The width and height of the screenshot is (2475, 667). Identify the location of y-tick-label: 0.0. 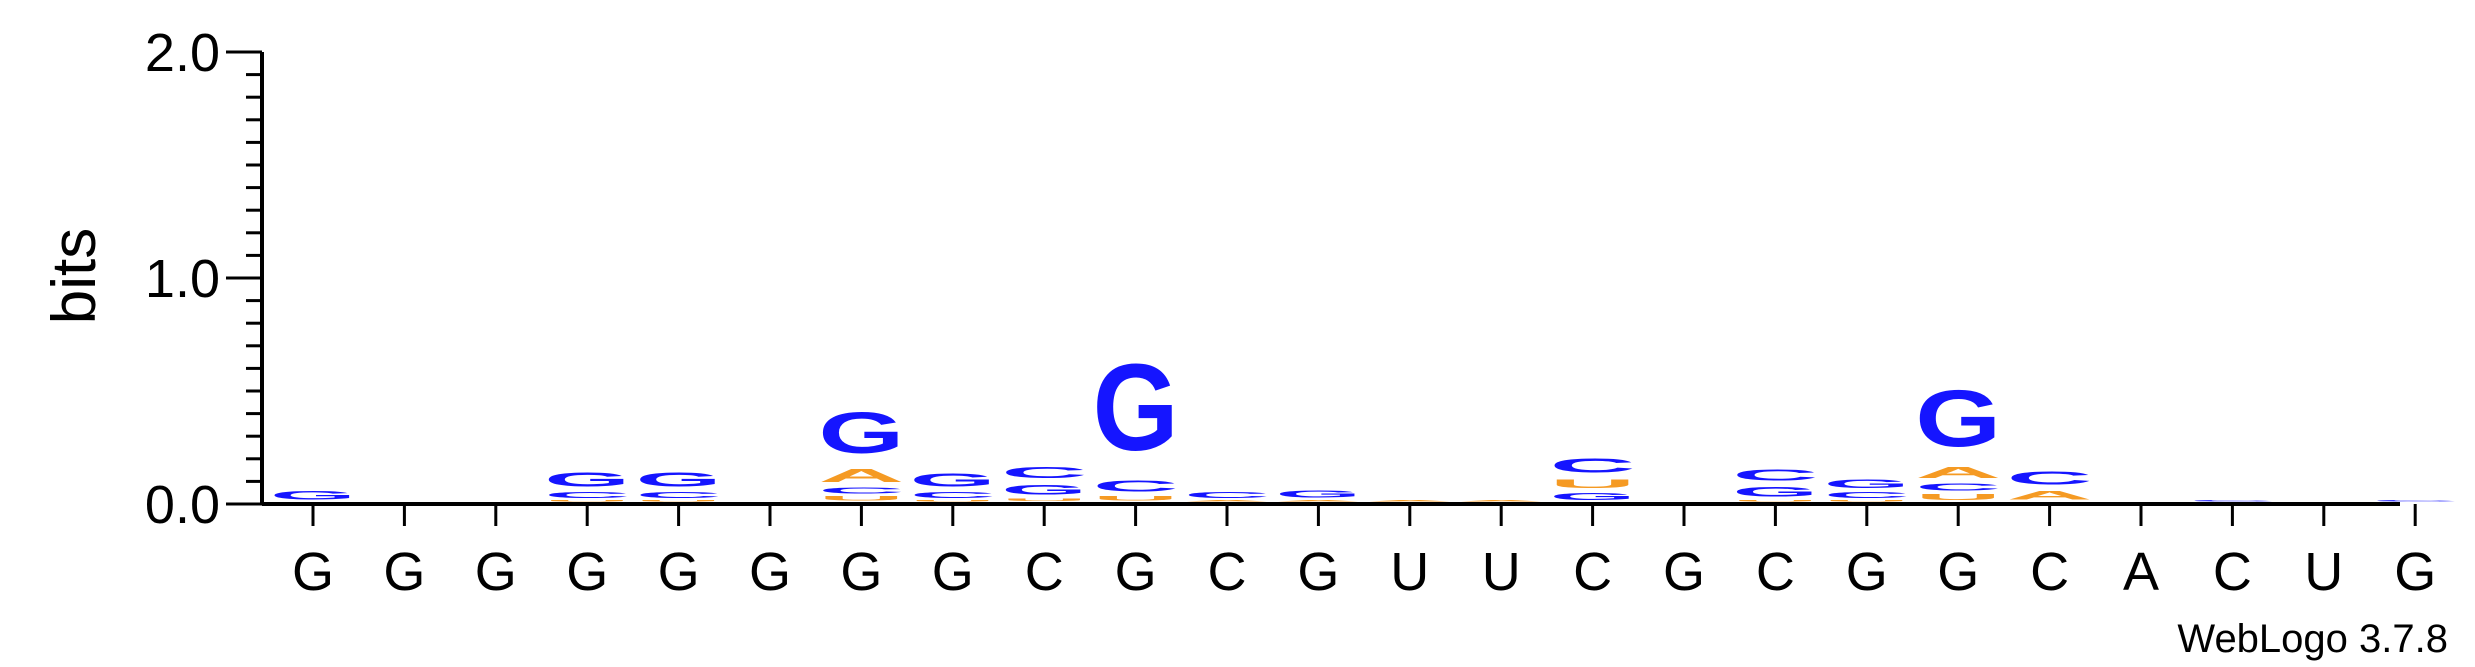
(182, 505).